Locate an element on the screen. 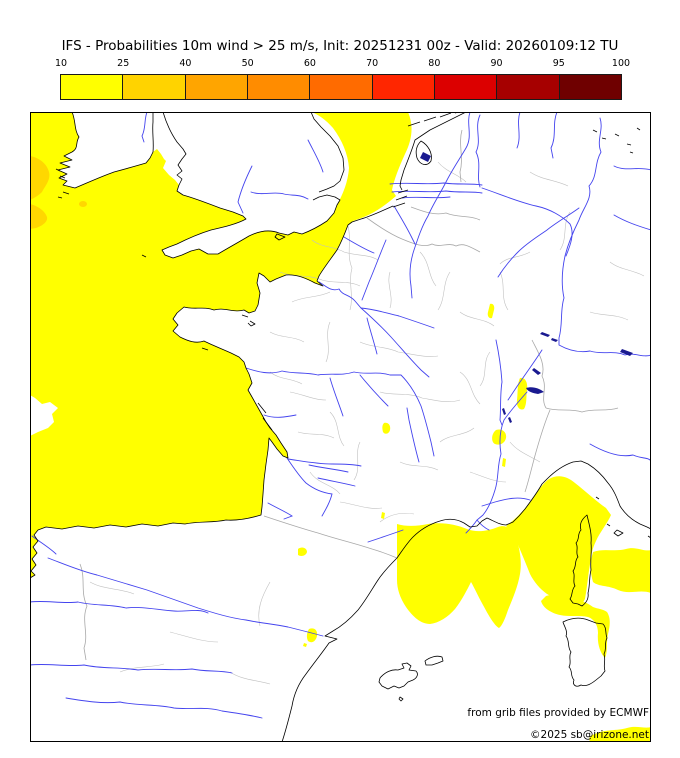  zeeland-islands is located at coordinates (400, 198).